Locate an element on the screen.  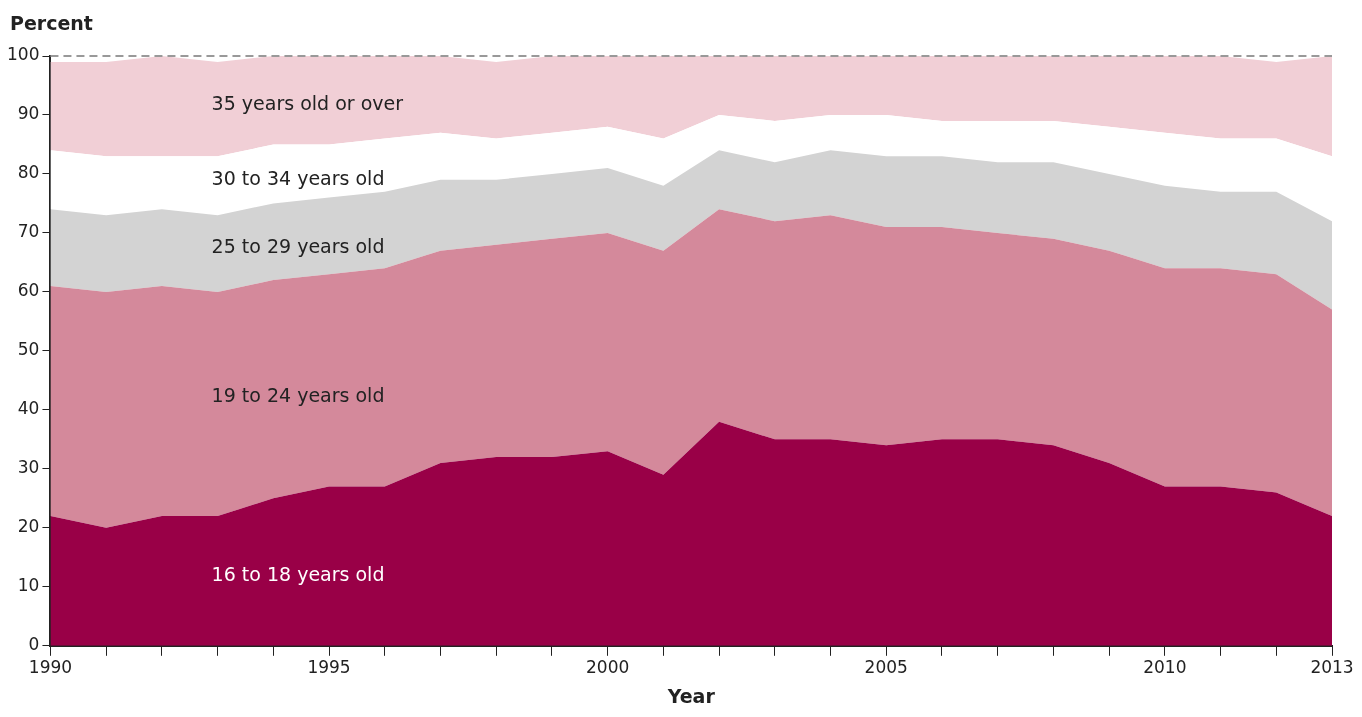
x-tick-label: 2013 is located at coordinates (1332, 667).